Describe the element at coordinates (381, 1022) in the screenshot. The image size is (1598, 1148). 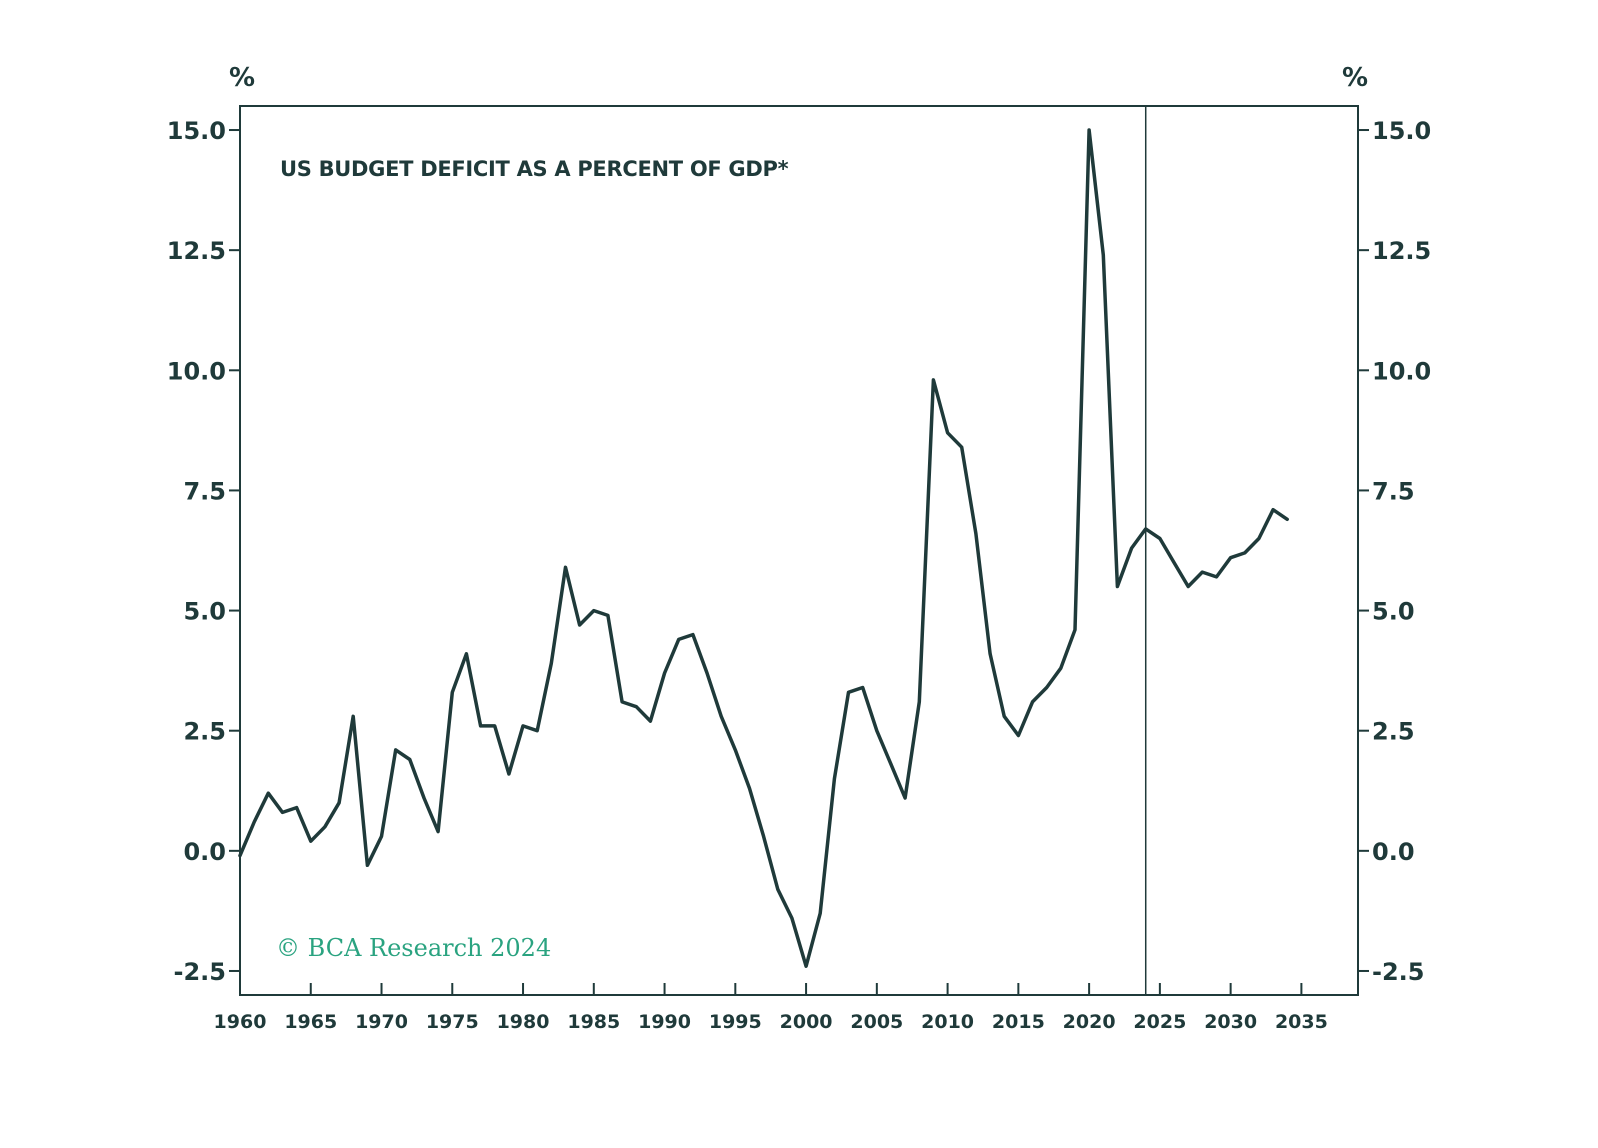
I see `x-tick-label: 1970` at that location.